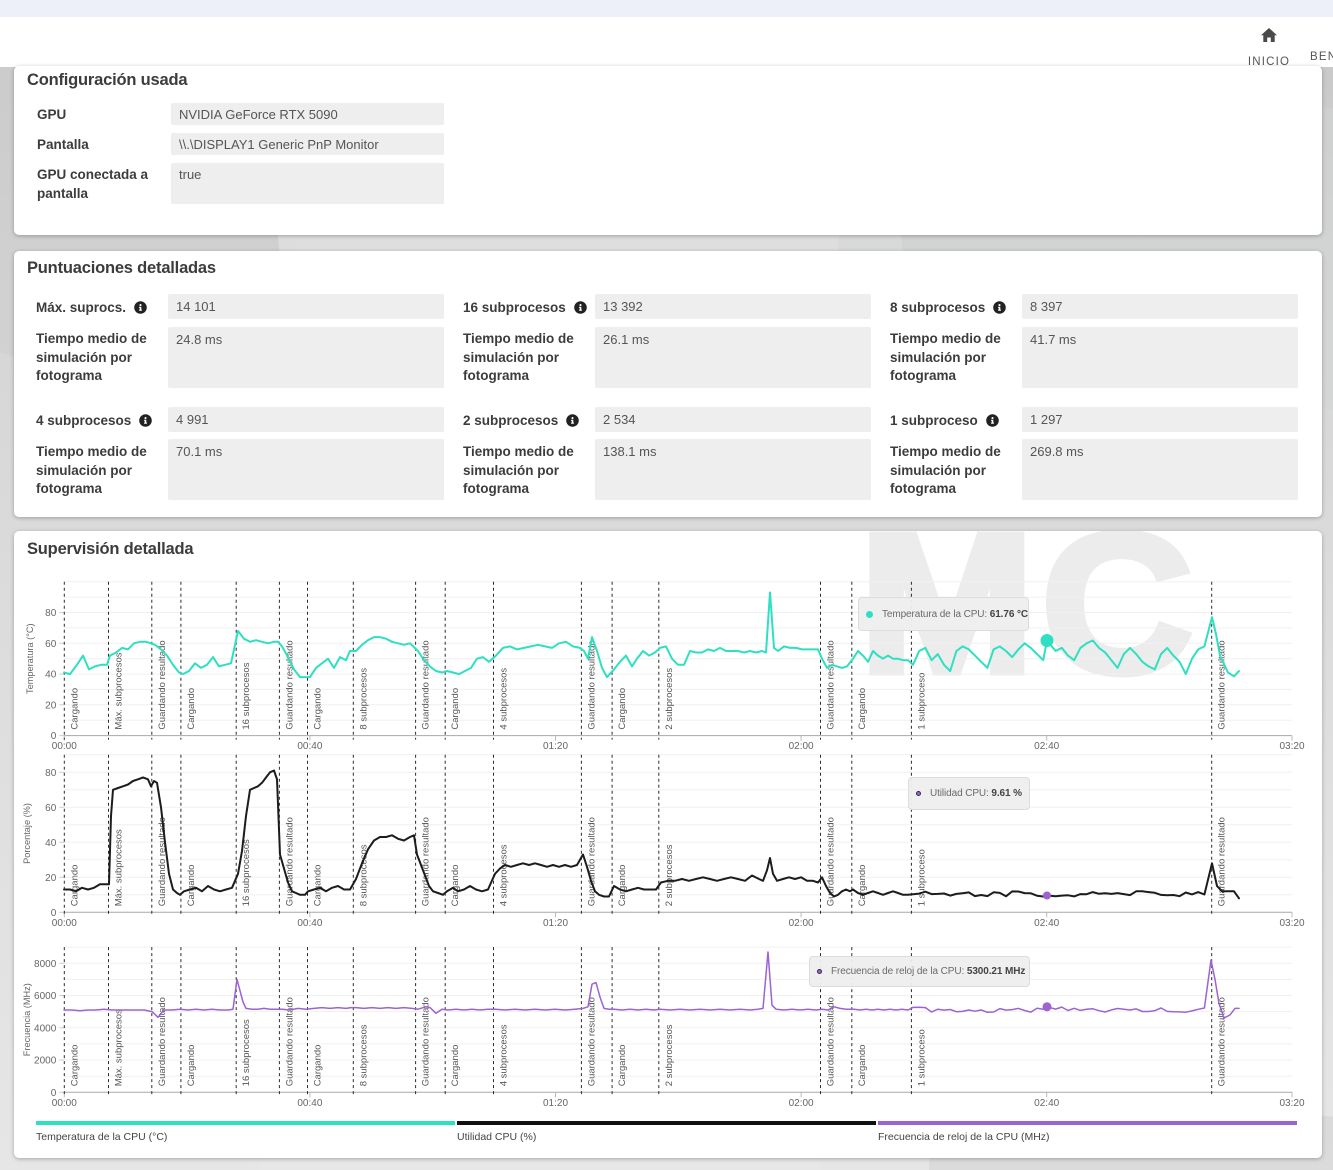 This screenshot has width=1333, height=1170. What do you see at coordinates (27, 833) in the screenshot?
I see `svg-text: Porcentaje (%)` at bounding box center [27, 833].